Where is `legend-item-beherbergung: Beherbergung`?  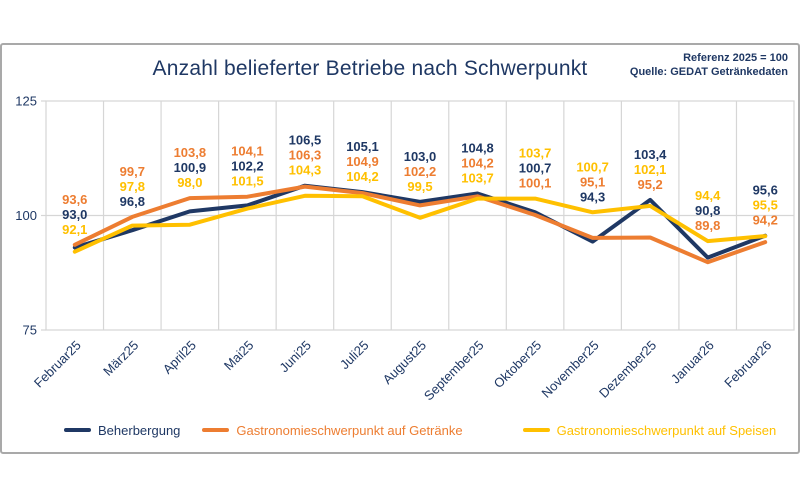 legend-item-beherbergung: Beherbergung is located at coordinates (122, 430).